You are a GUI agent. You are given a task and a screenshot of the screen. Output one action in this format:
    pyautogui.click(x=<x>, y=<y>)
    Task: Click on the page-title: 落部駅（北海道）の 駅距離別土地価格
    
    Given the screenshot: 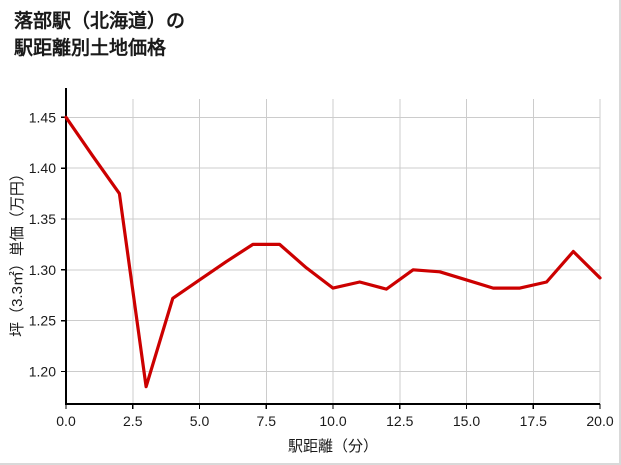 What is the action you would take?
    pyautogui.click(x=100, y=35)
    